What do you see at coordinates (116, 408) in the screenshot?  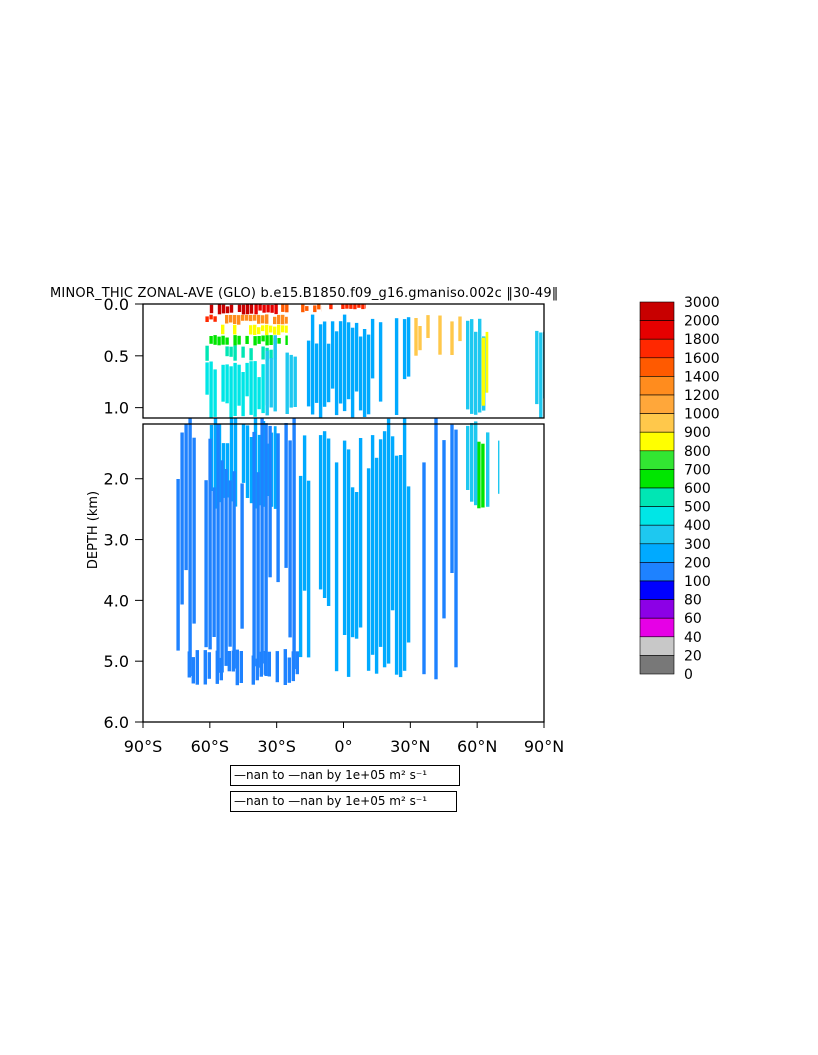 I see `y-tick-label: 1.0` at bounding box center [116, 408].